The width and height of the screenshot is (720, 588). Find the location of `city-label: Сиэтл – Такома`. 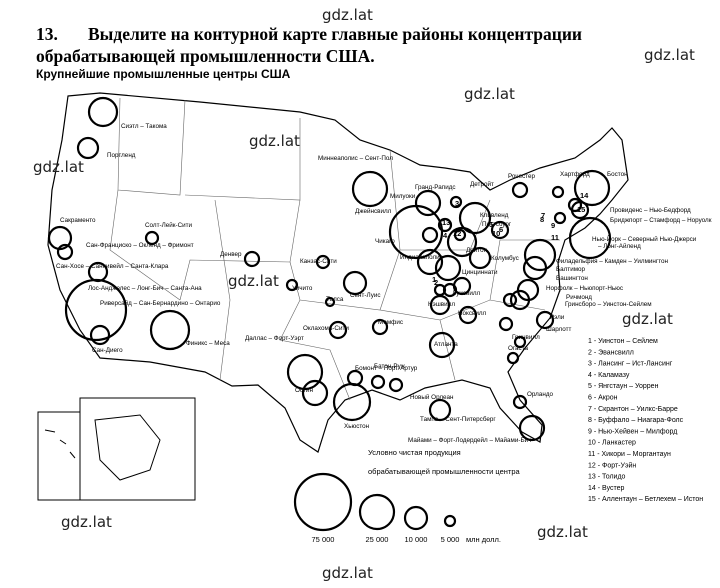

city-label: Сиэтл – Такома is located at coordinates (144, 126).